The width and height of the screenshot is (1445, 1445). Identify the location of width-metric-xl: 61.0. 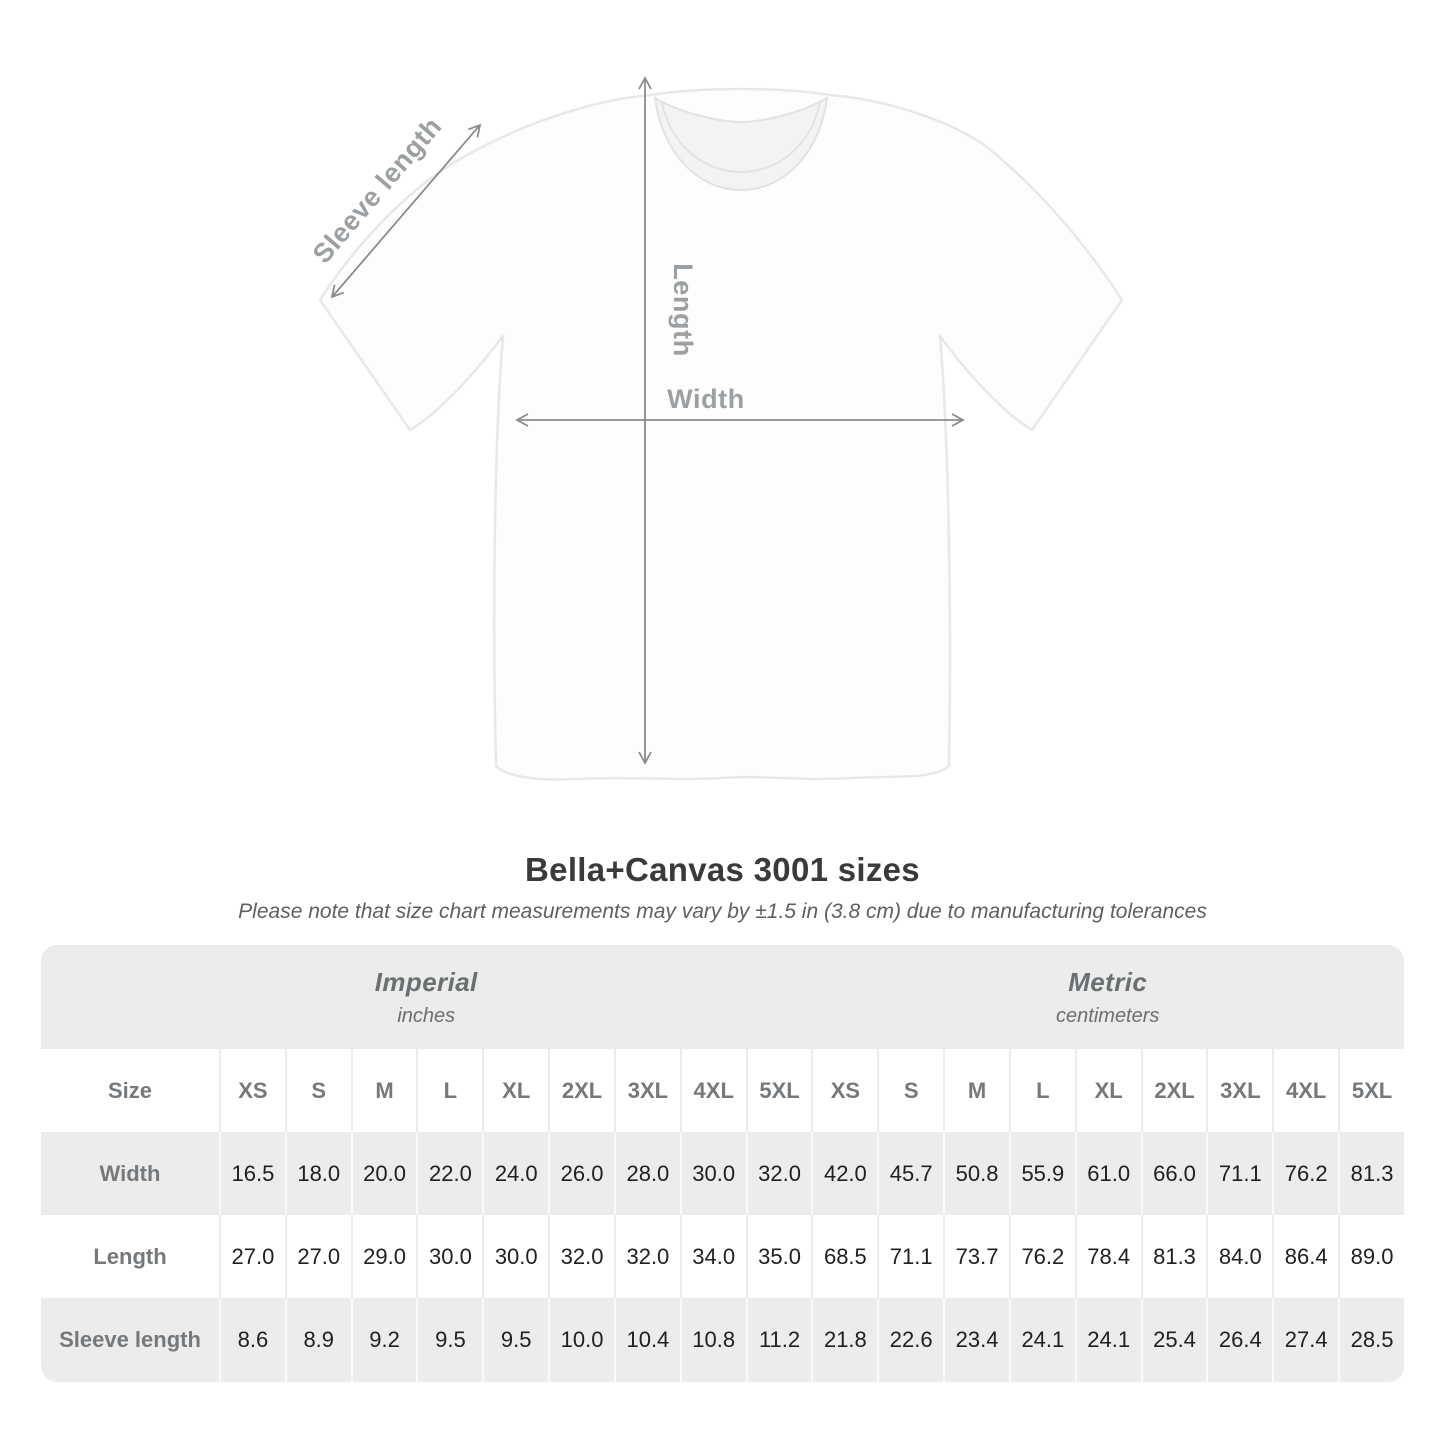
(1107, 1173).